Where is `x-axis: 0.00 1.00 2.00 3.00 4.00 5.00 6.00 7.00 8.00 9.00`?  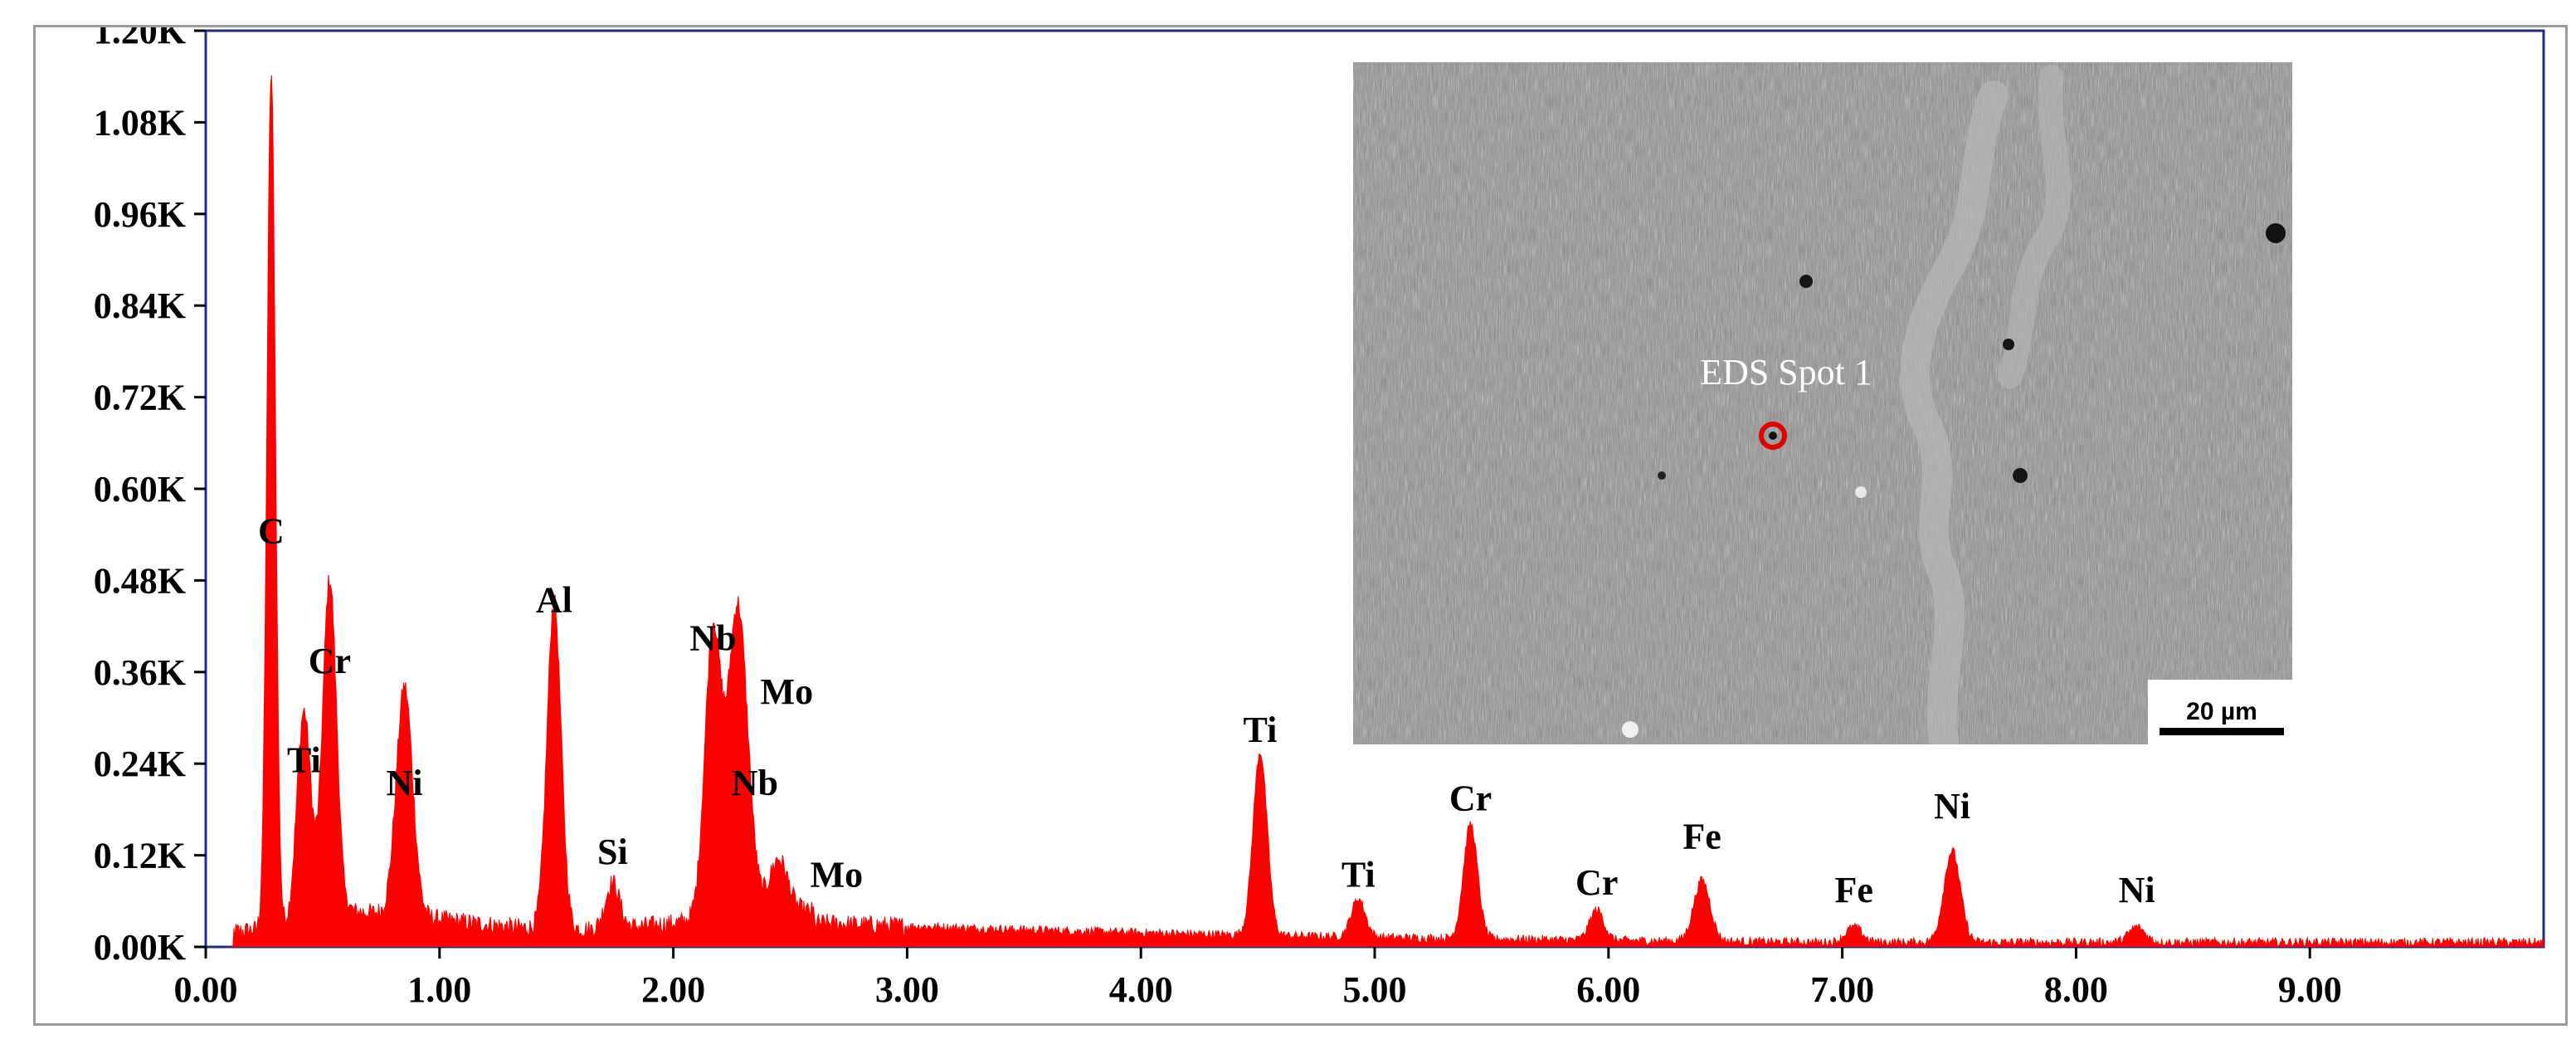
x-axis: 0.00 1.00 2.00 3.00 4.00 5.00 6.00 7.00 8.00 9.00 is located at coordinates (1258, 978).